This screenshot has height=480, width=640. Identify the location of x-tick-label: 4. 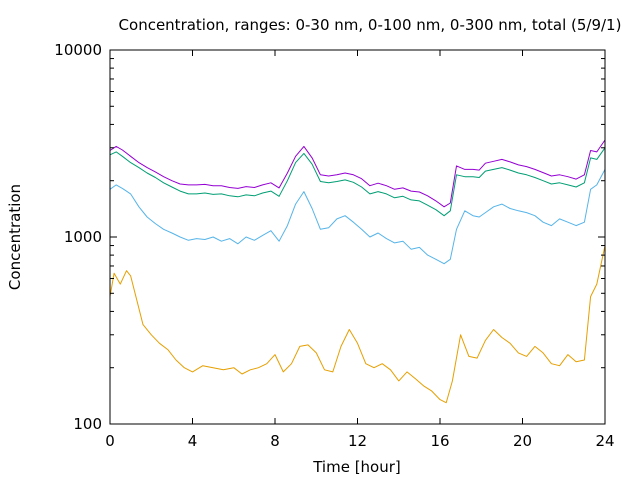
(193, 441).